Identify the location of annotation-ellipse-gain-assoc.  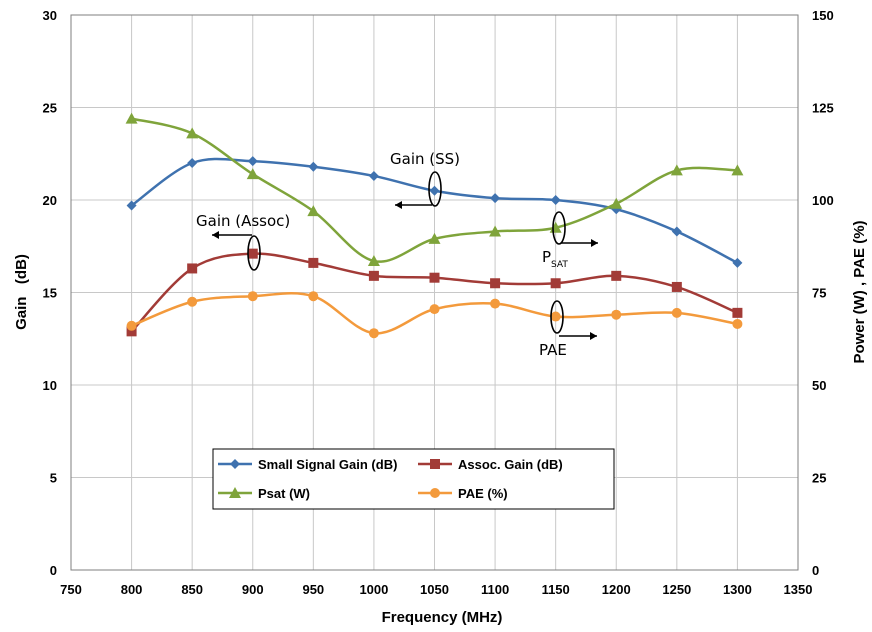
(254, 253).